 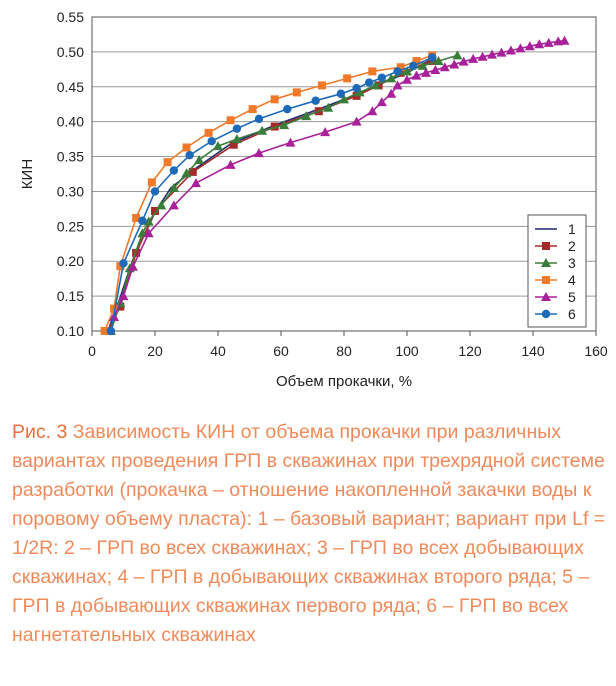 What do you see at coordinates (70, 191) in the screenshot?
I see `y-tick-label: 0.30` at bounding box center [70, 191].